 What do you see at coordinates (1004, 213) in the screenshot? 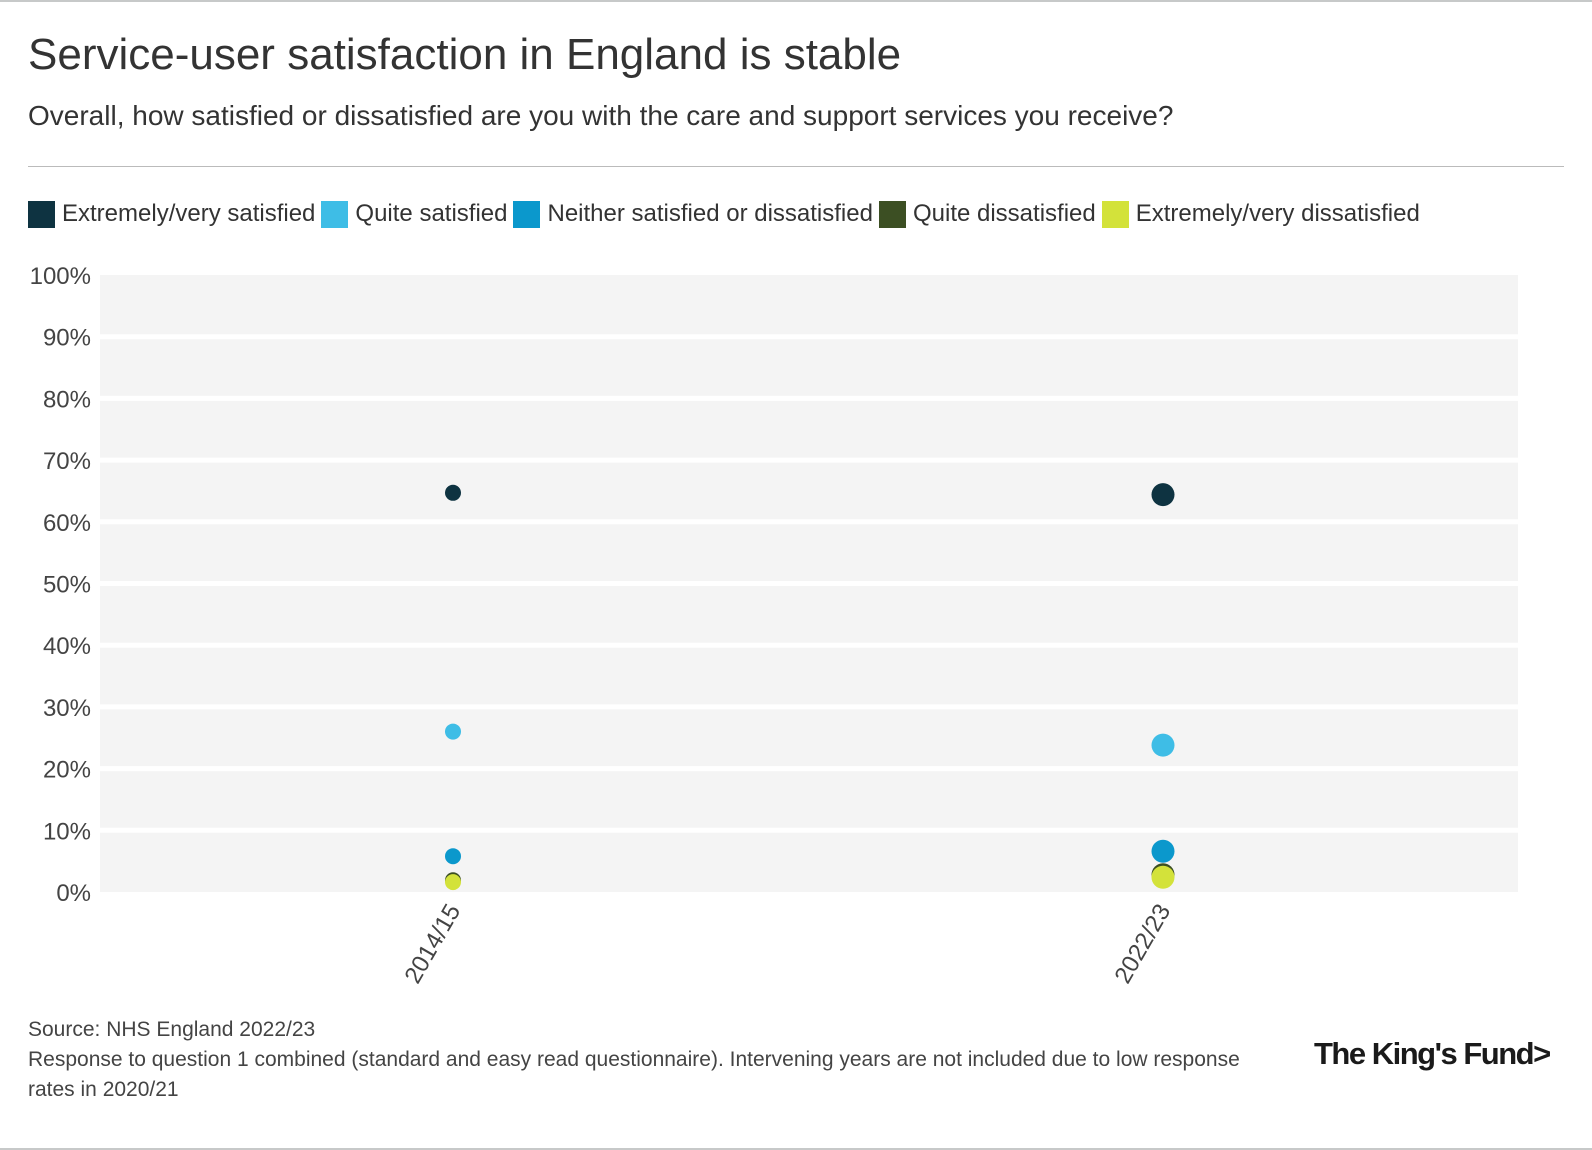
I see `legend-label: Quite dissatisfied` at bounding box center [1004, 213].